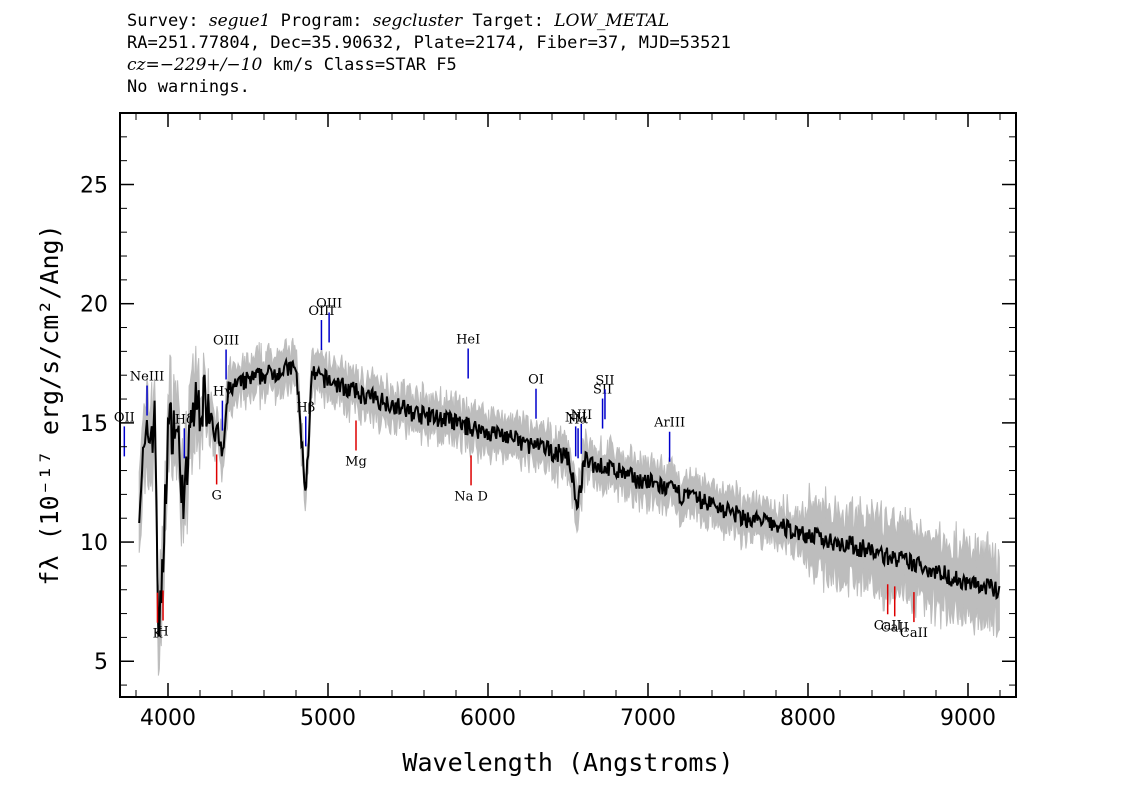 The width and height of the screenshot is (1134, 810). Describe the element at coordinates (168, 718) in the screenshot. I see `x-tick-label: 4000` at that location.